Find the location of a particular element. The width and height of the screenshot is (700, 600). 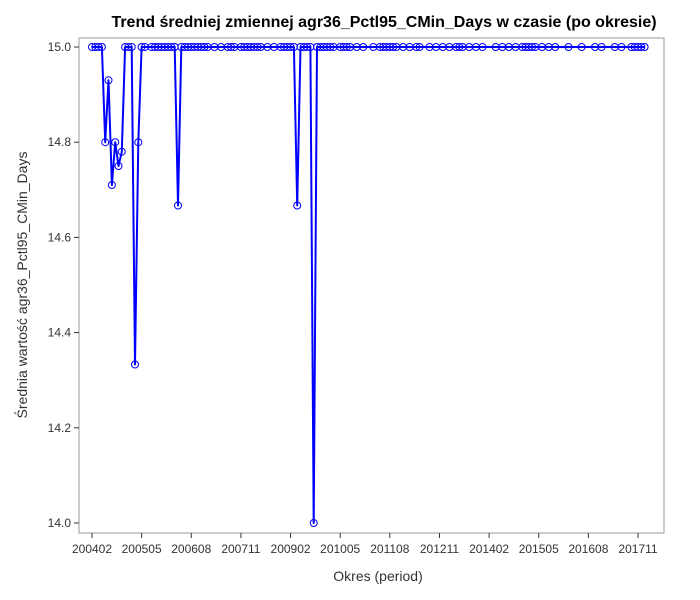

x-tick-label: 201608 is located at coordinates (588, 549).